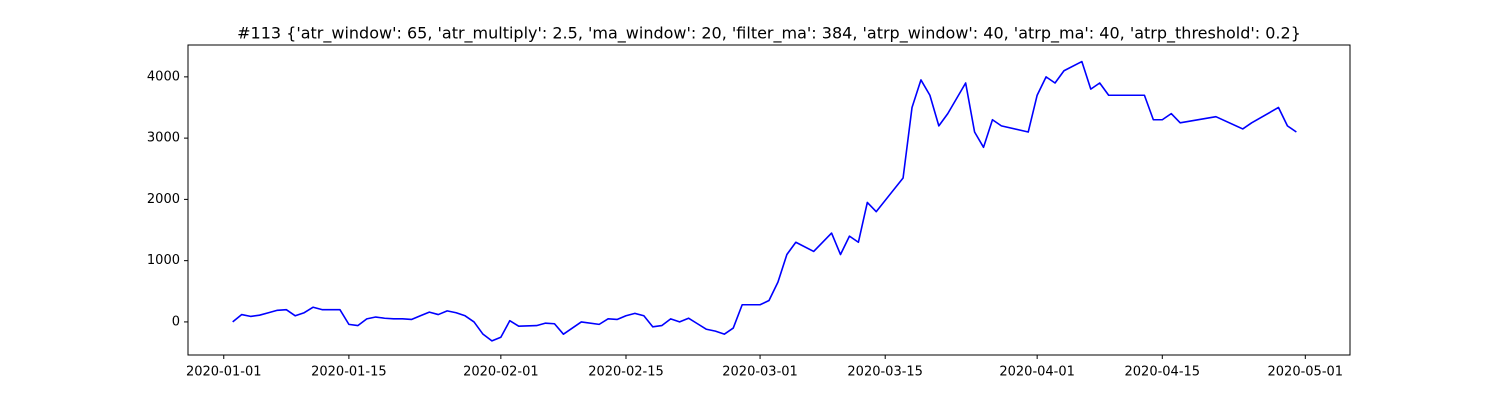 Image resolution: width=1500 pixels, height=400 pixels. Describe the element at coordinates (224, 372) in the screenshot. I see `x-tick-label: 2020-01-01` at that location.